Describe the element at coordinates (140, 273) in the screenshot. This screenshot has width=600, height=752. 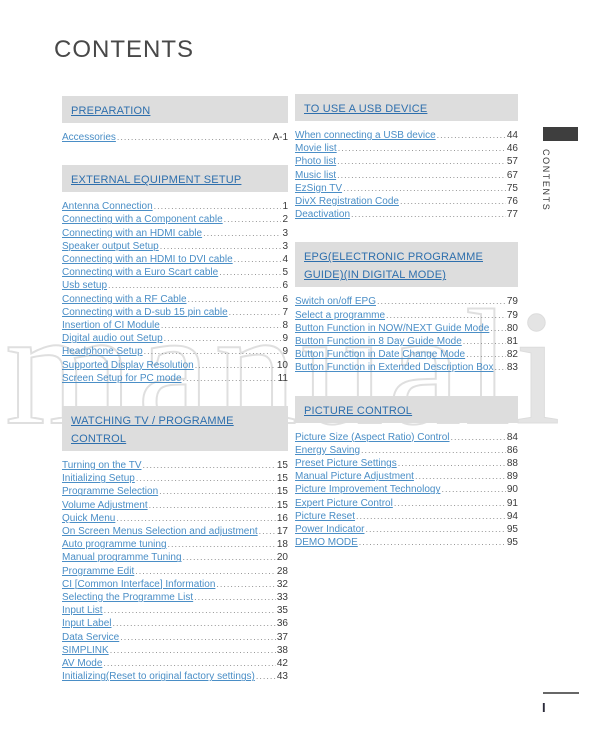
I see `toc-link: Connecting with a Euro Scart cable` at that location.